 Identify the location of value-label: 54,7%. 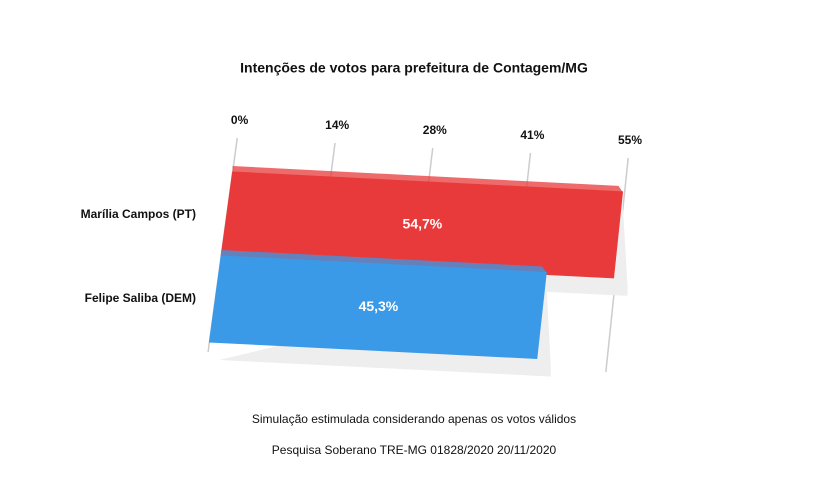
(423, 224).